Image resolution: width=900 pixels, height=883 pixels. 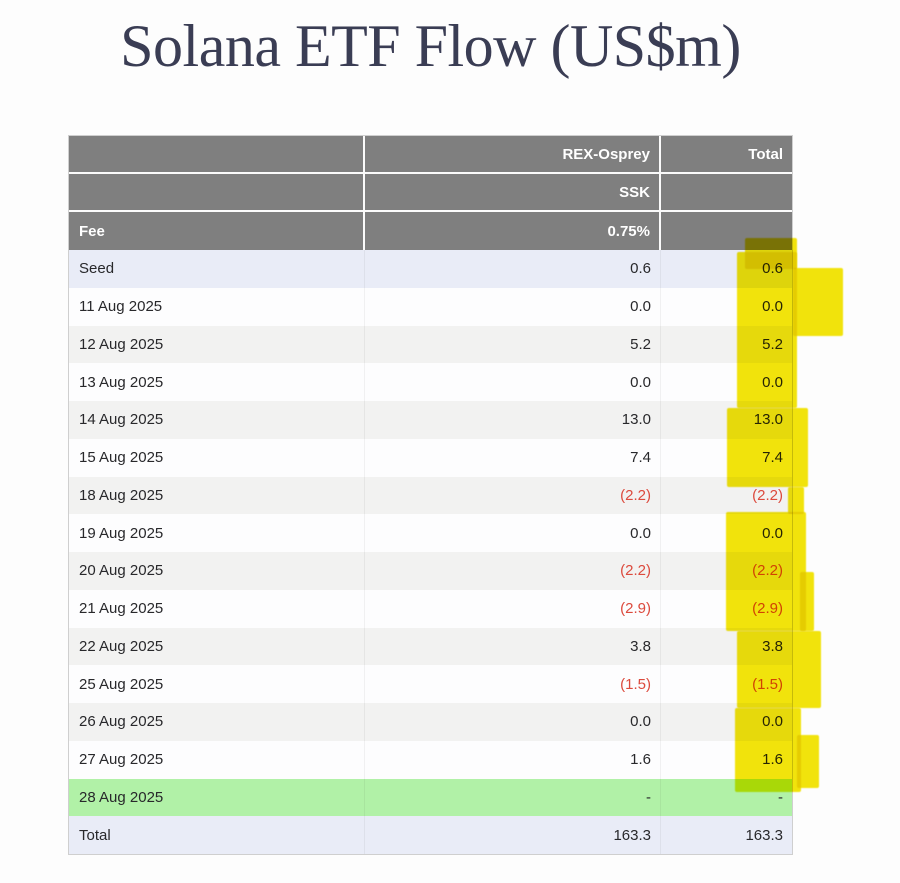 What do you see at coordinates (513, 457) in the screenshot?
I see `rex-osprey-value: 7.4` at bounding box center [513, 457].